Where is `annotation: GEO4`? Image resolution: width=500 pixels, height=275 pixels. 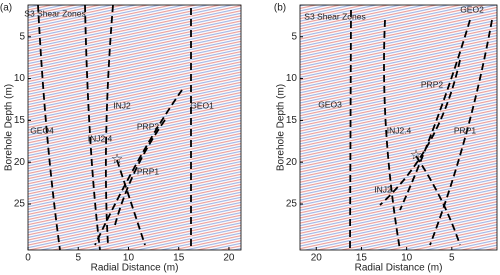
annotation: GEO4 is located at coordinates (42, 130).